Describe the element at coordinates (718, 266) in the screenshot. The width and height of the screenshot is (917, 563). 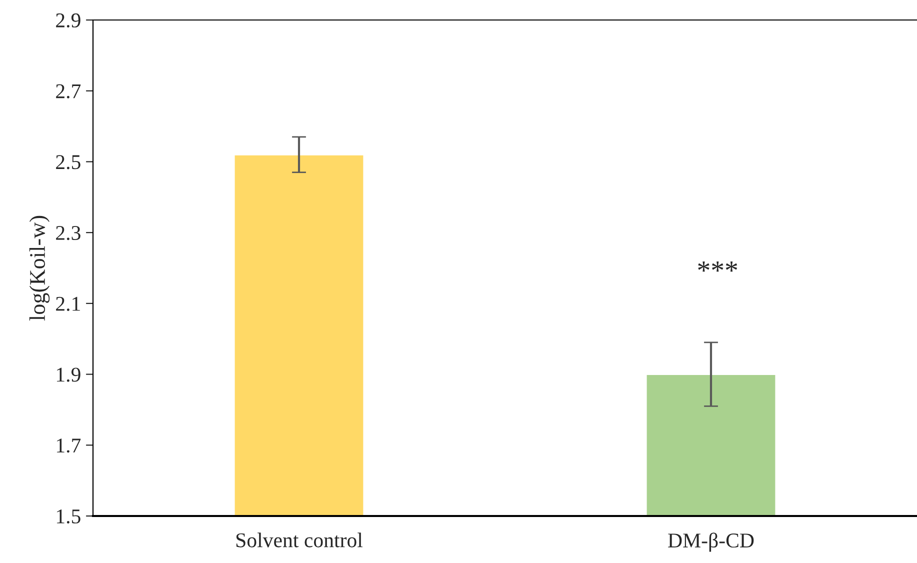
I see `annotation: ***` at that location.